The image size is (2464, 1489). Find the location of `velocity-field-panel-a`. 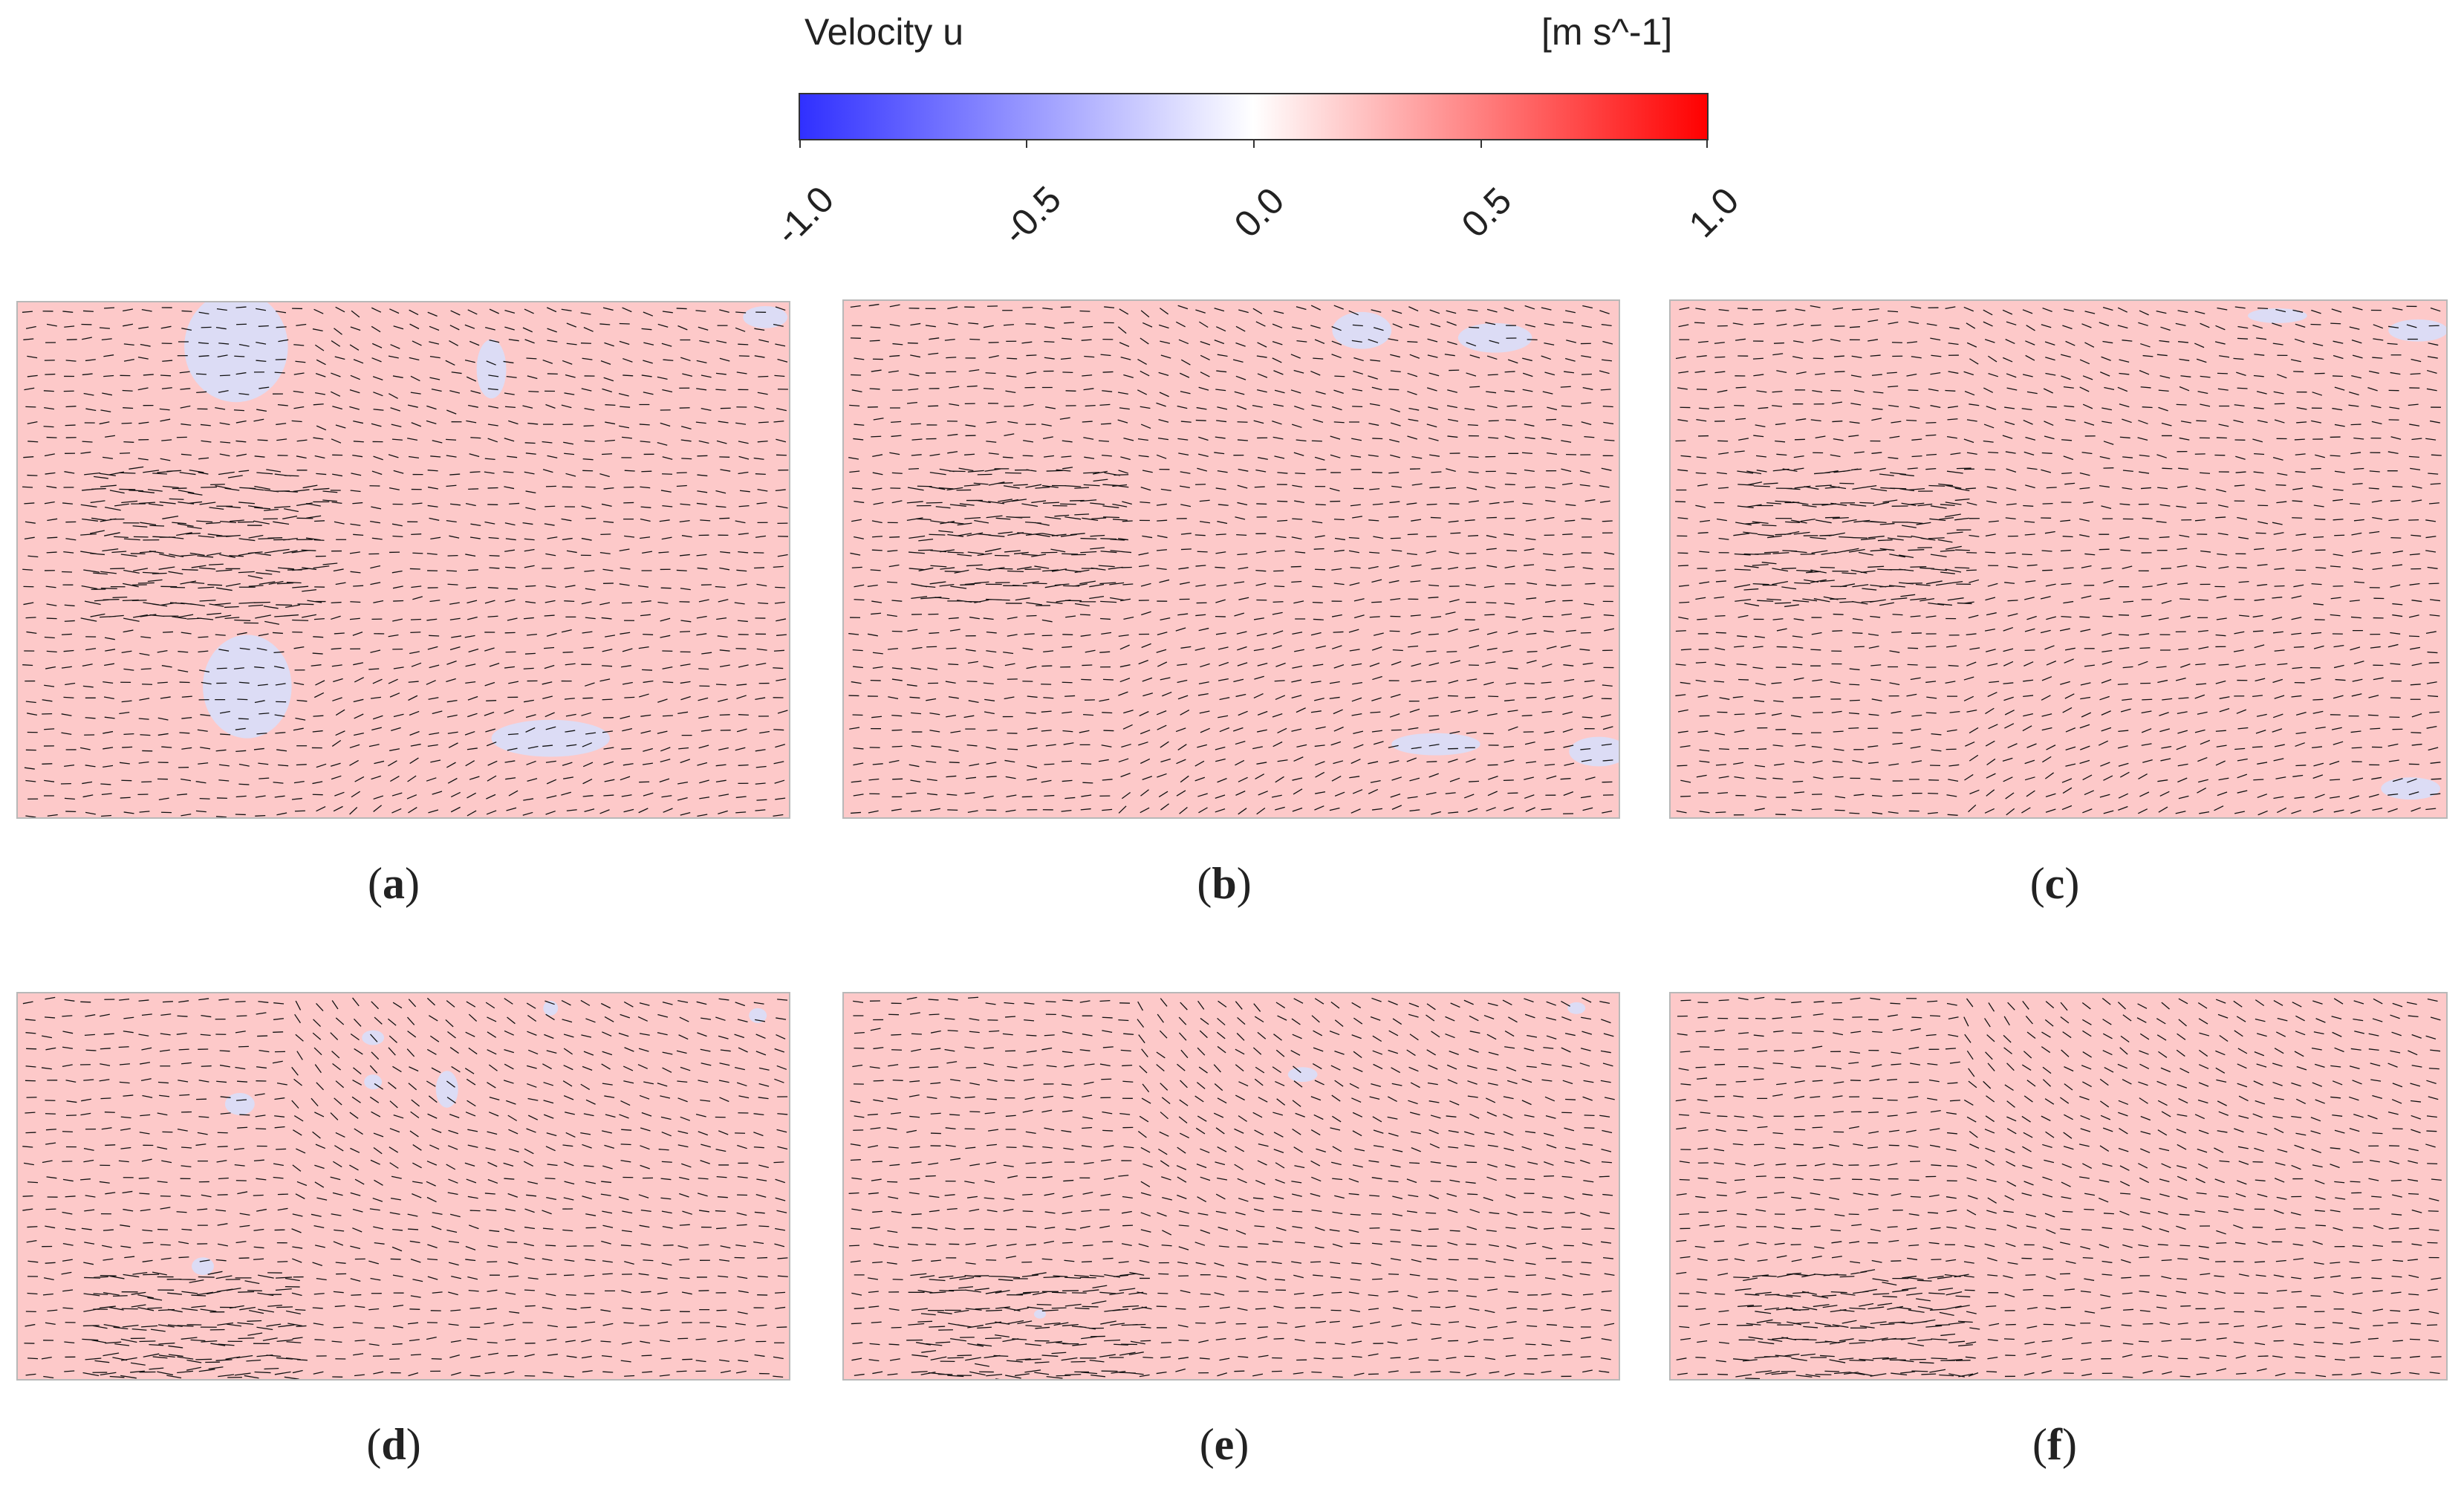

velocity-field-panel-a is located at coordinates (403, 560).